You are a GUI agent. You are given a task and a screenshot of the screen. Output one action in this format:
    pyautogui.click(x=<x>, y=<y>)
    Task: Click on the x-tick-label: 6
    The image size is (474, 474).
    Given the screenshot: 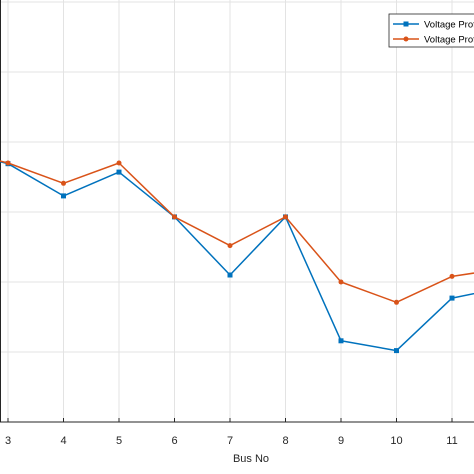 What is the action you would take?
    pyautogui.click(x=174, y=441)
    